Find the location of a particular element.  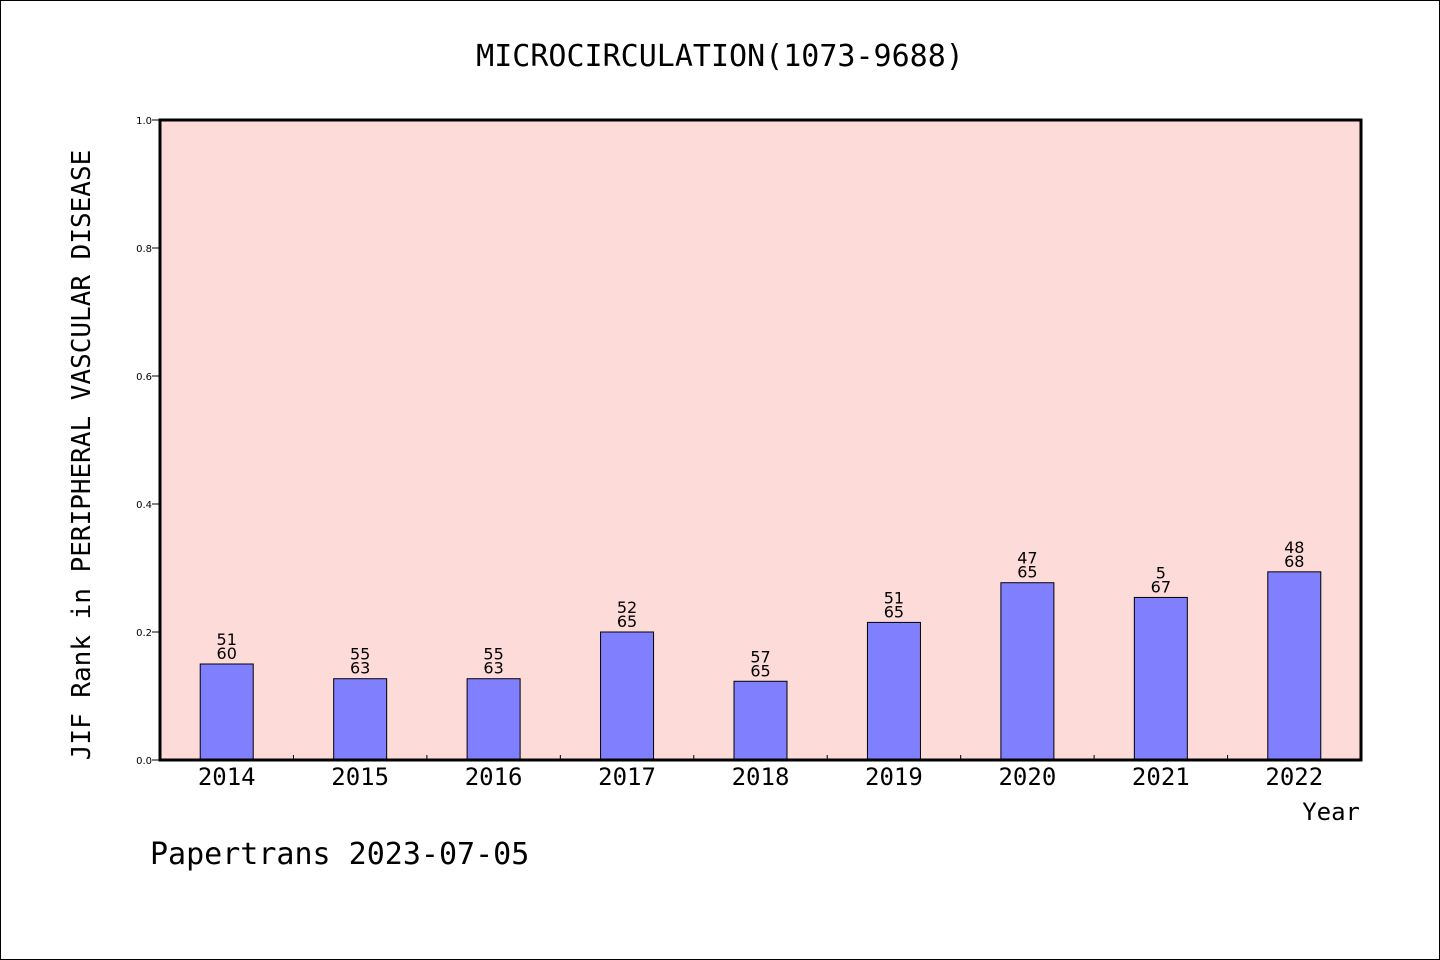

y-tick-label: 0.6 is located at coordinates (144, 377).